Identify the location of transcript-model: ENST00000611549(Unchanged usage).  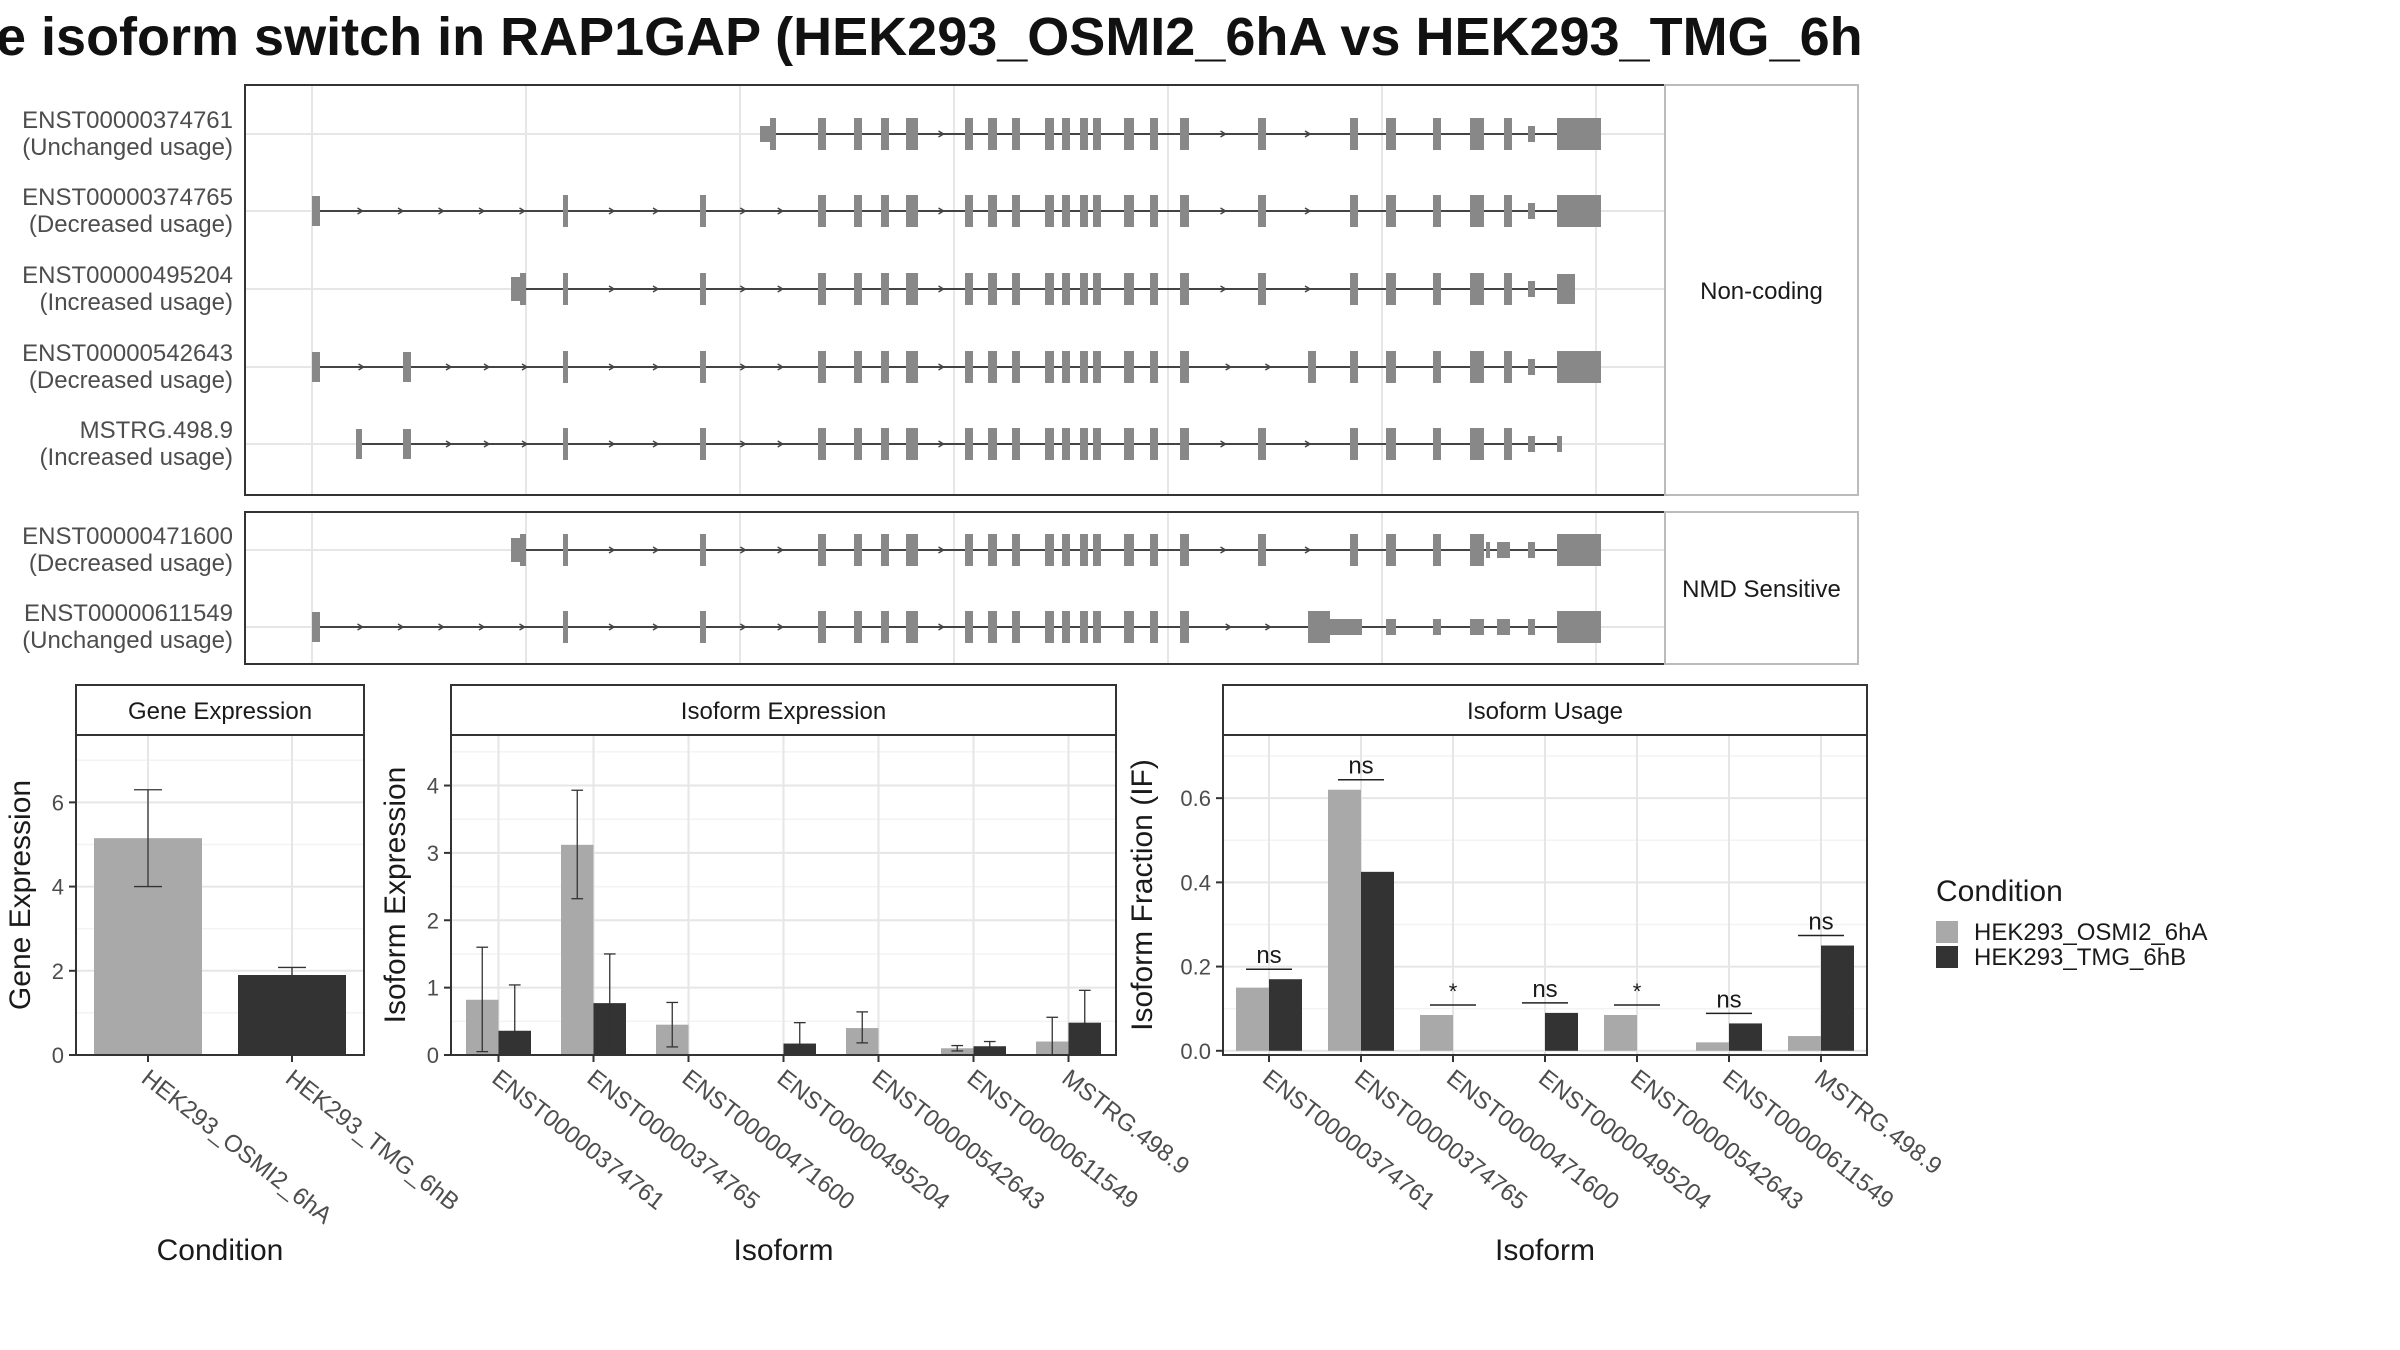
(811, 627).